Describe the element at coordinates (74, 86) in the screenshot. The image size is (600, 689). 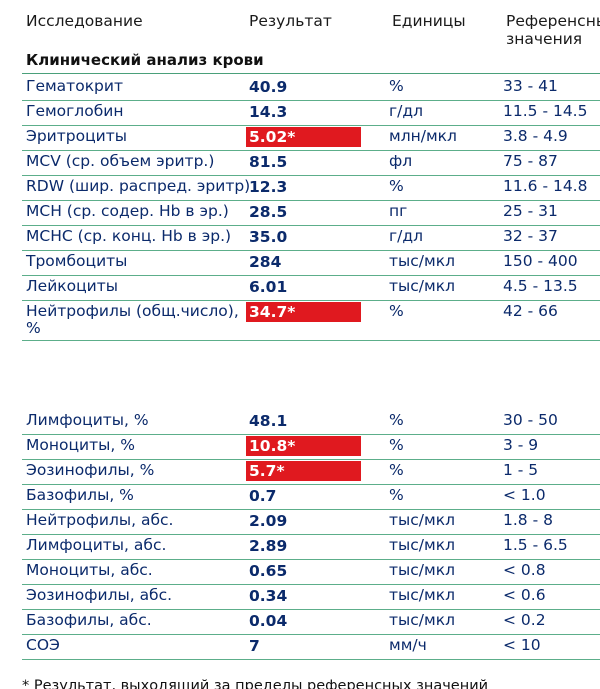
I see `test-name: Гематокрит` at that location.